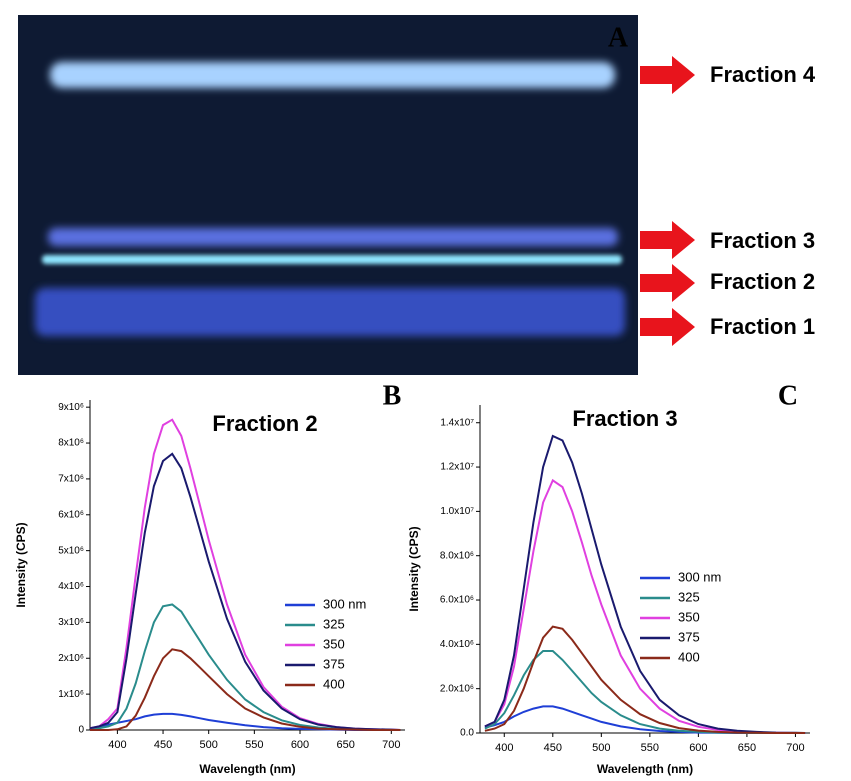  Describe the element at coordinates (762, 281) in the screenshot. I see `fraction-label: Fraction 2` at that location.